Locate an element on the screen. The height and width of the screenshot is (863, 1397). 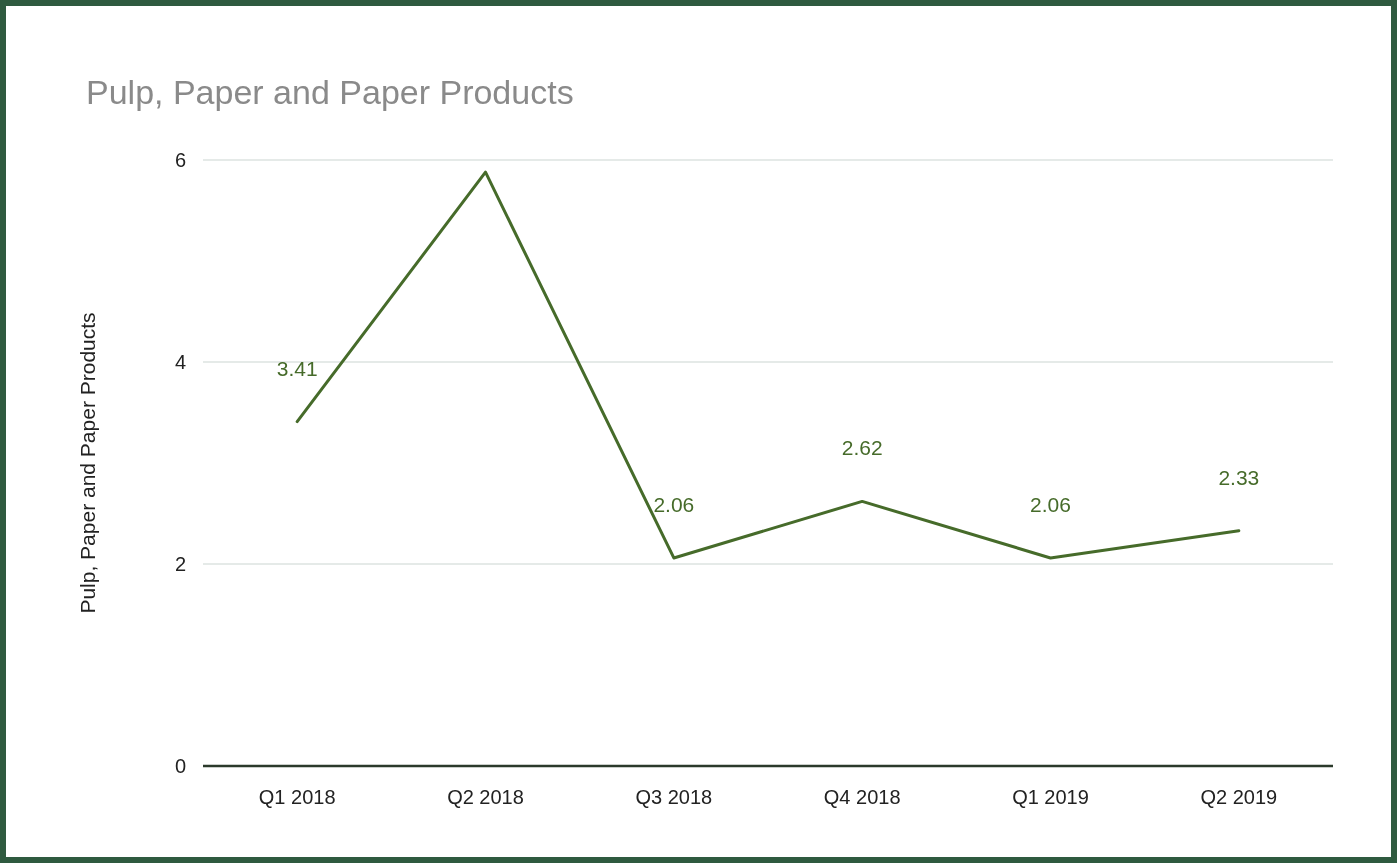
x-tick-label: Q1 2019 is located at coordinates (1050, 797).